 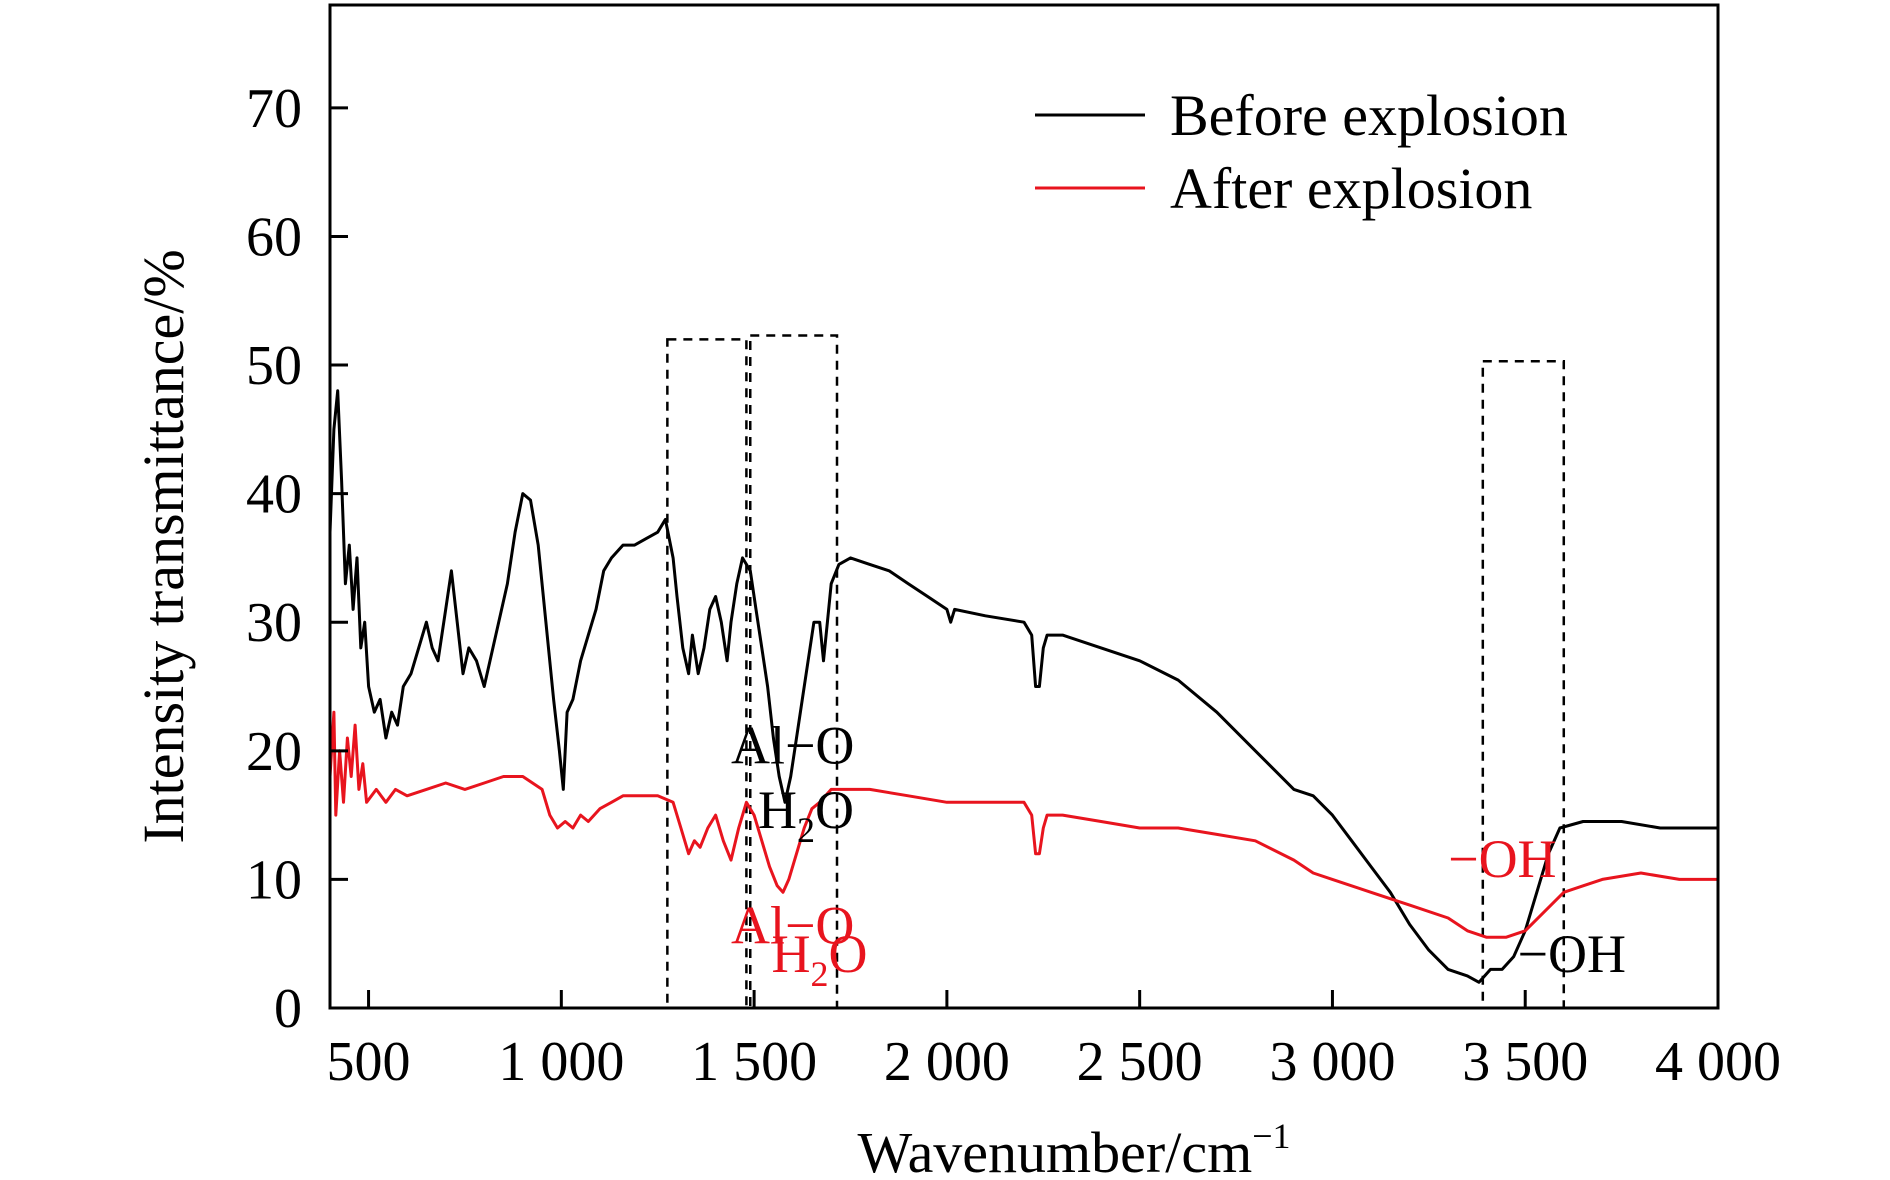 What do you see at coordinates (274, 623) in the screenshot?
I see `y-tick-label: 30` at bounding box center [274, 623].